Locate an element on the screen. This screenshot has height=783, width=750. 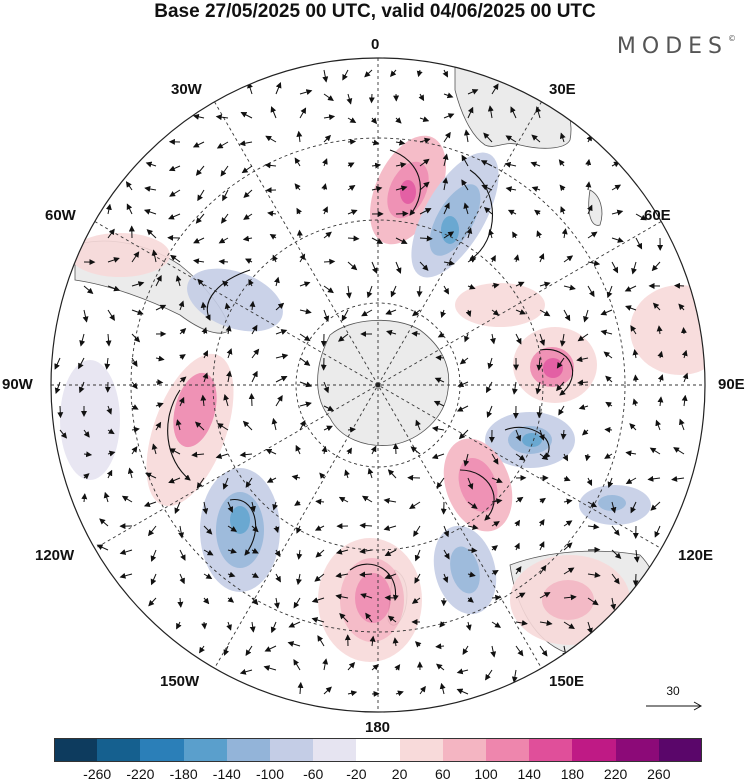
lon-label-30w: 30W is located at coordinates (186, 89).